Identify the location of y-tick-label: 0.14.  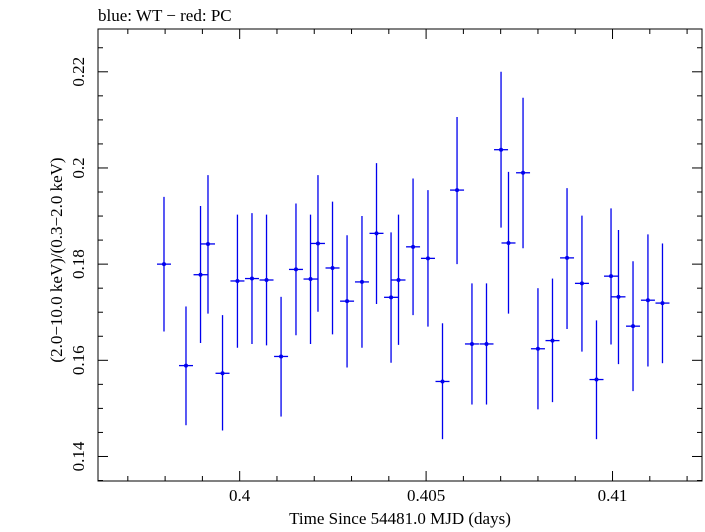
(78, 456).